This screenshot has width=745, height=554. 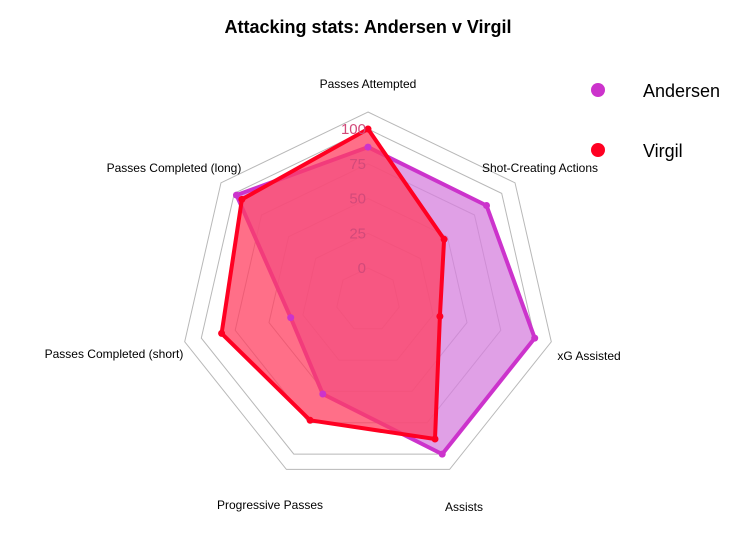 I want to click on axis-label: Assists, so click(x=464, y=507).